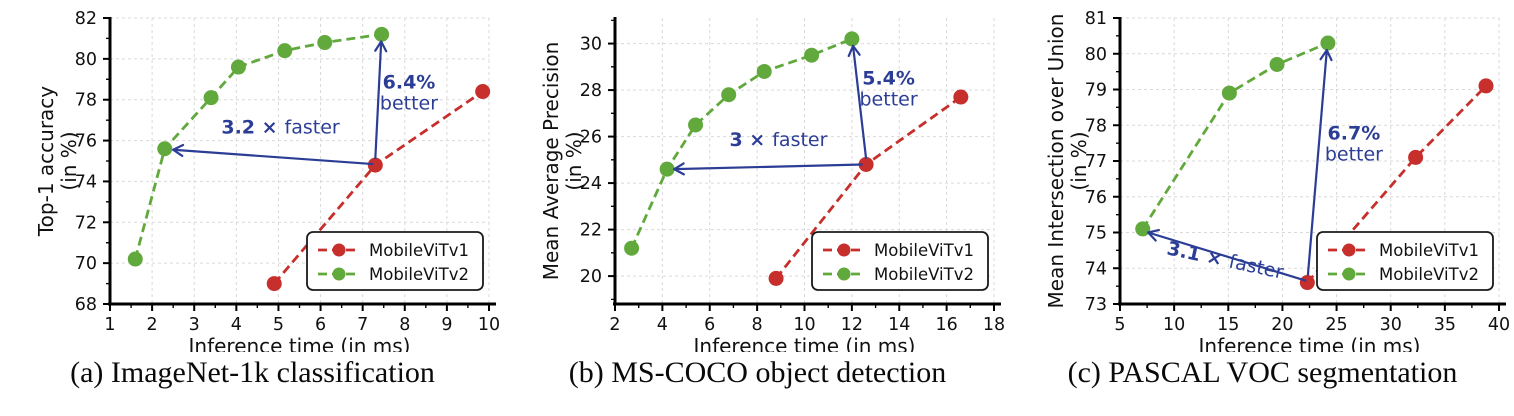  What do you see at coordinates (409, 82) in the screenshot?
I see `svg-text: 6.4%` at bounding box center [409, 82].